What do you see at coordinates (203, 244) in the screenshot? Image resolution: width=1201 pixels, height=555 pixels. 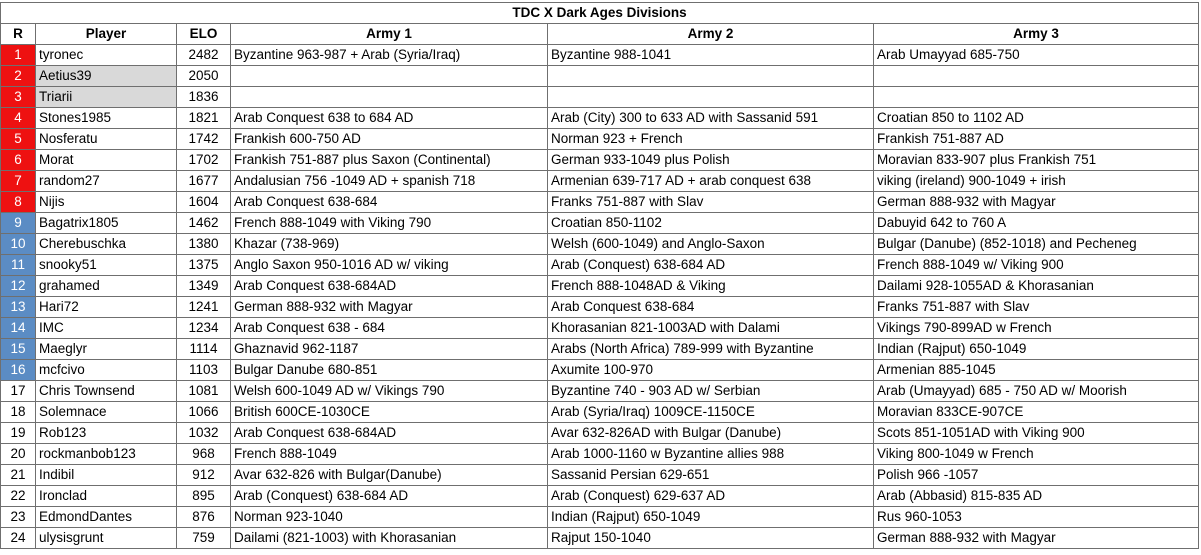 I see `elo-cell: 1380` at bounding box center [203, 244].